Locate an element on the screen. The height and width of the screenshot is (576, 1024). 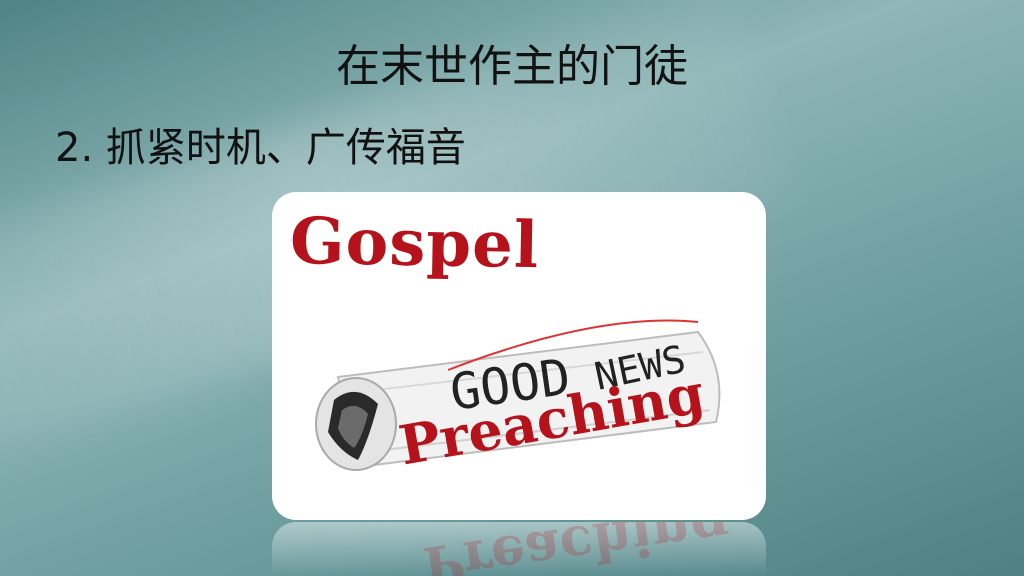
rolled-newspaper-icon: GOOD NEWS is located at coordinates (518, 395).